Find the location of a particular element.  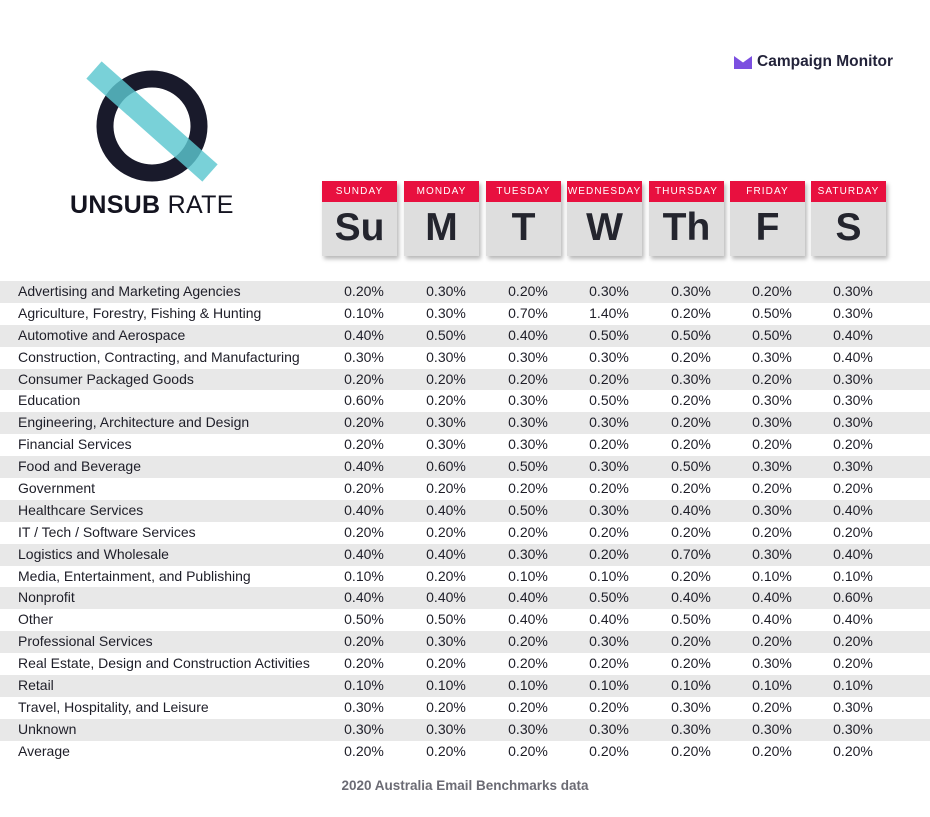

row-label: Advertising and Marketing Agencies is located at coordinates (129, 291).